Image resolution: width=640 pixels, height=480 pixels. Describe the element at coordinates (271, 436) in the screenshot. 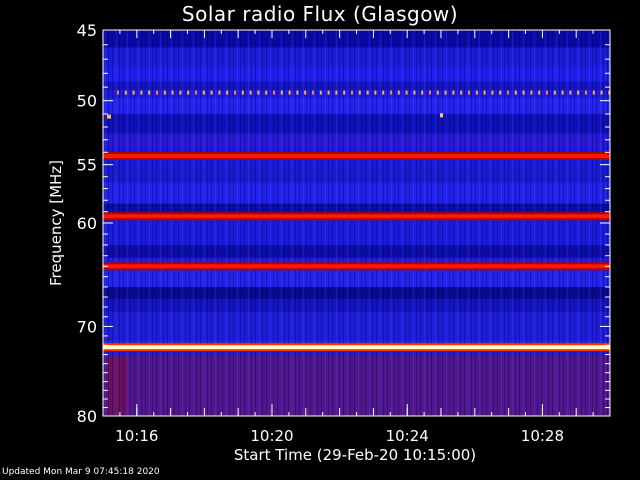

I see `x-tick-label: 10:20` at that location.